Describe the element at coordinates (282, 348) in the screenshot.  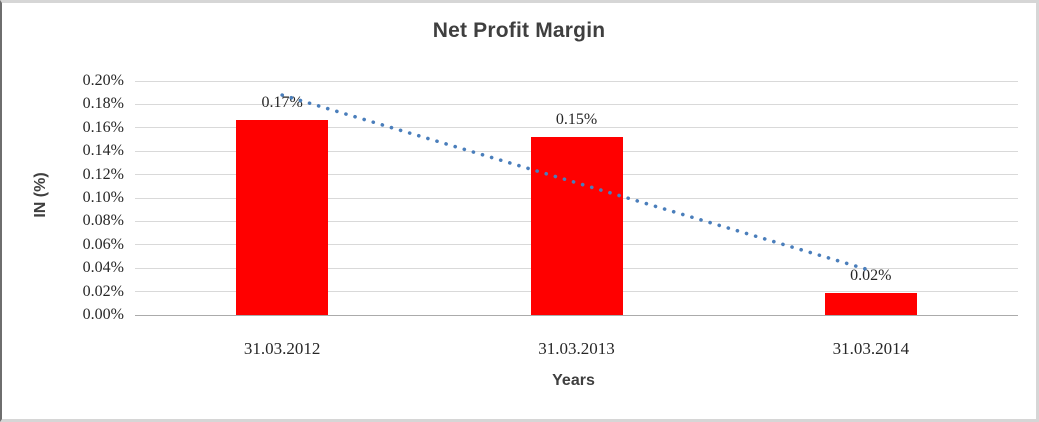
I see `x-category-label: 31.03.2012` at that location.